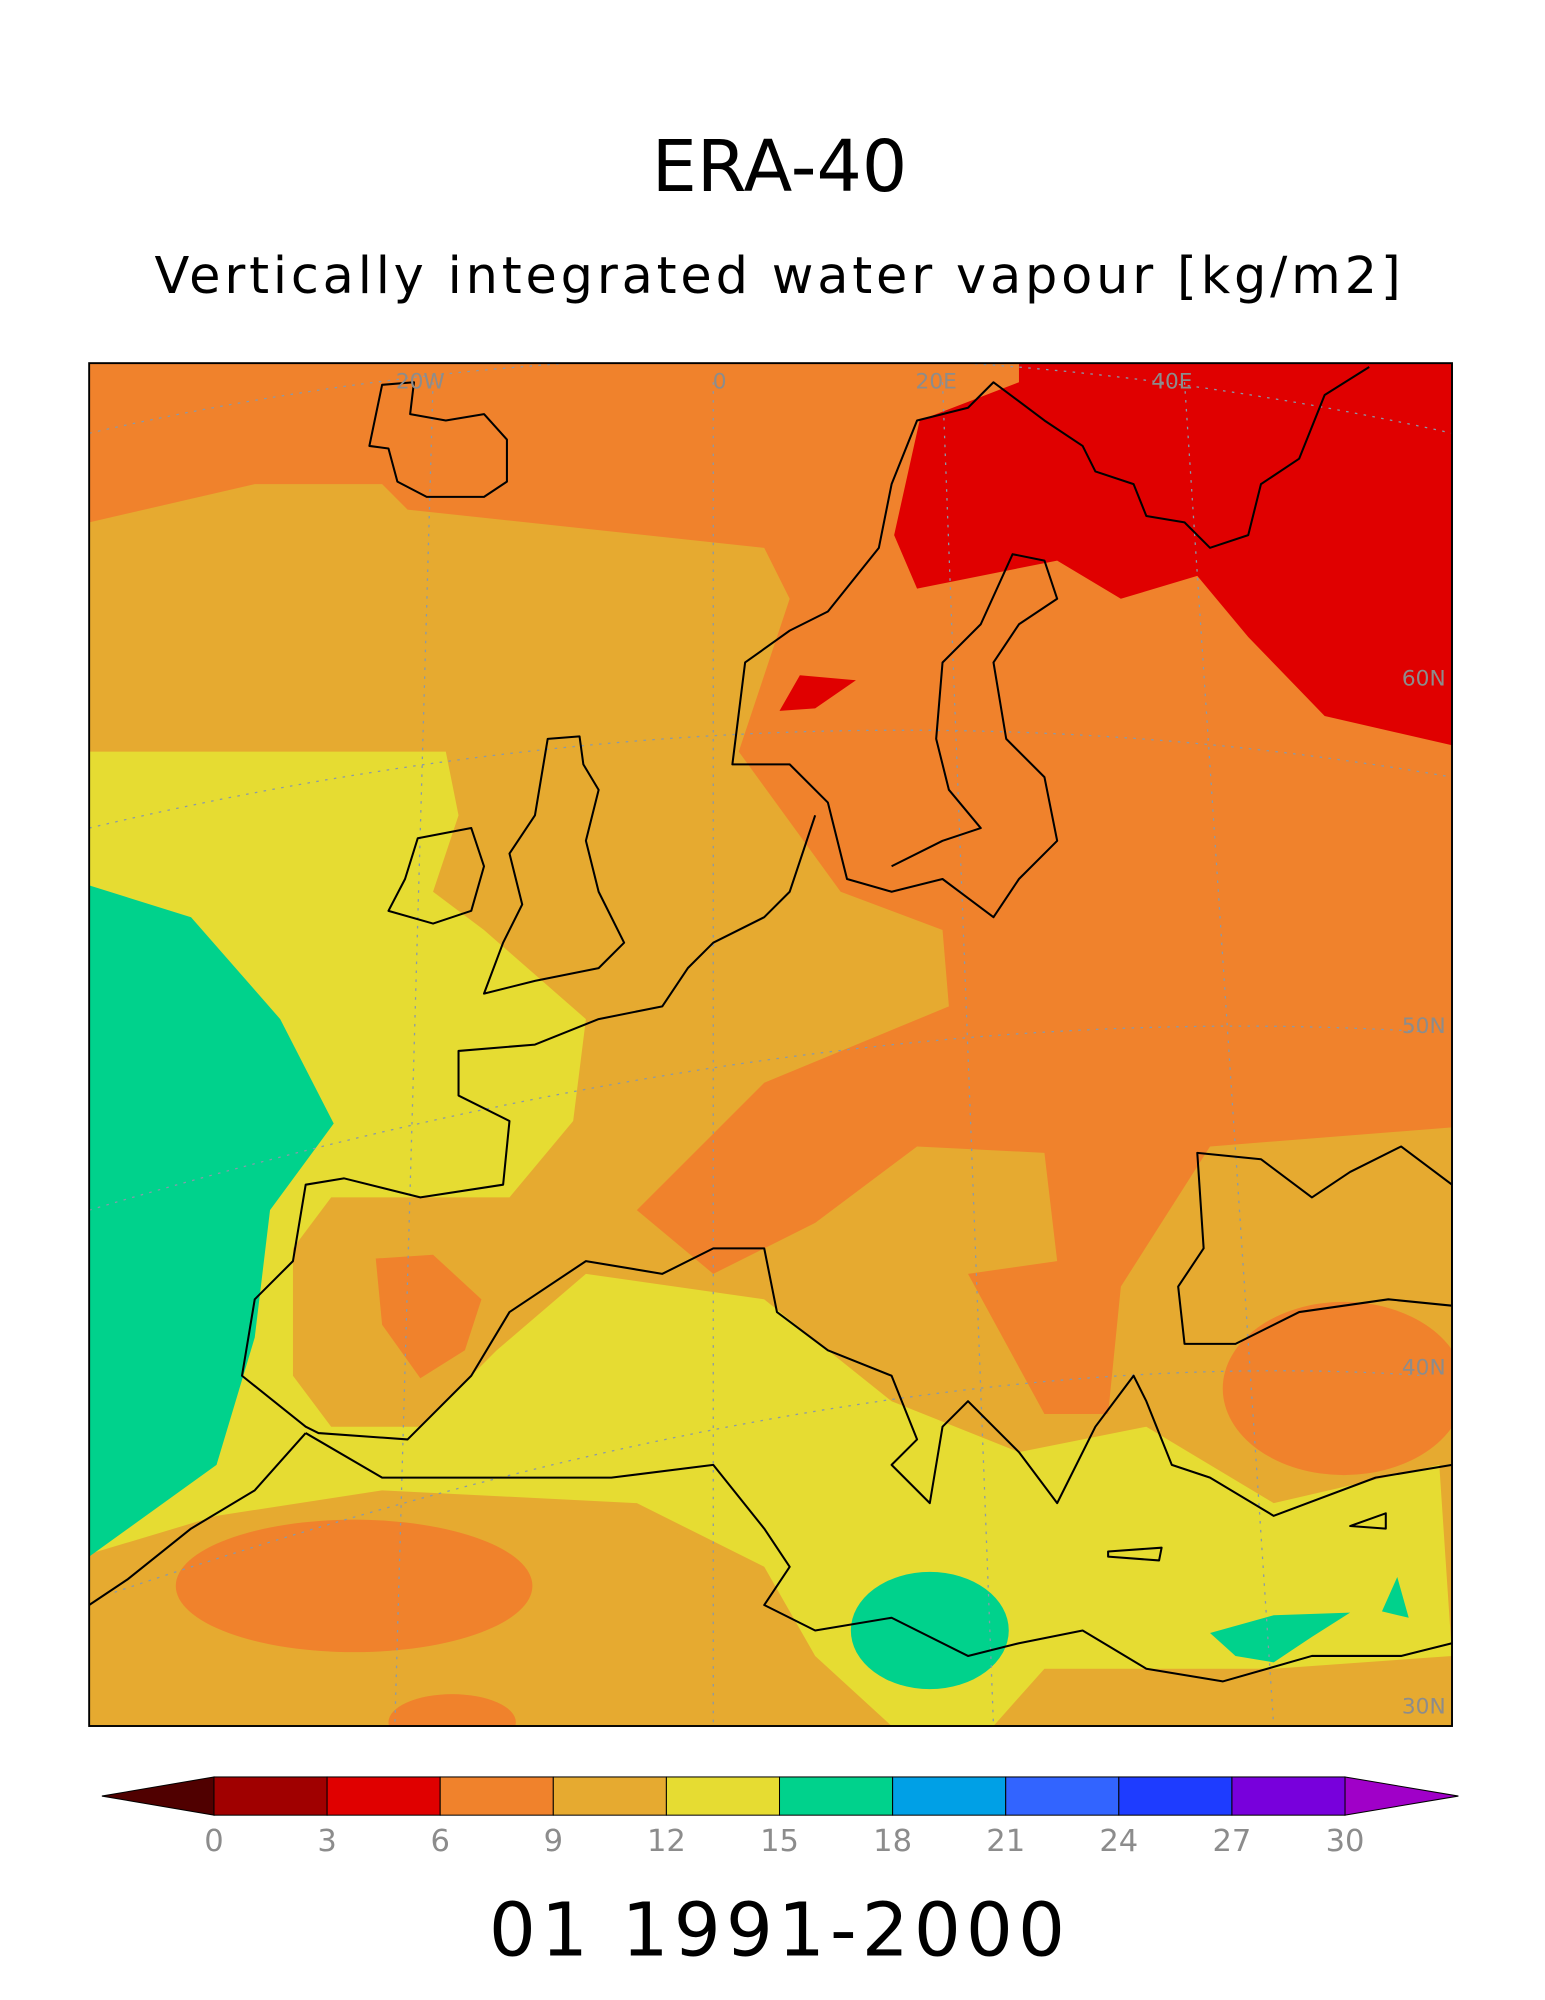  Describe the element at coordinates (780, 1817) in the screenshot. I see `colorbar: 0 3 6 9 12 15 18 21 24 27 30` at that location.